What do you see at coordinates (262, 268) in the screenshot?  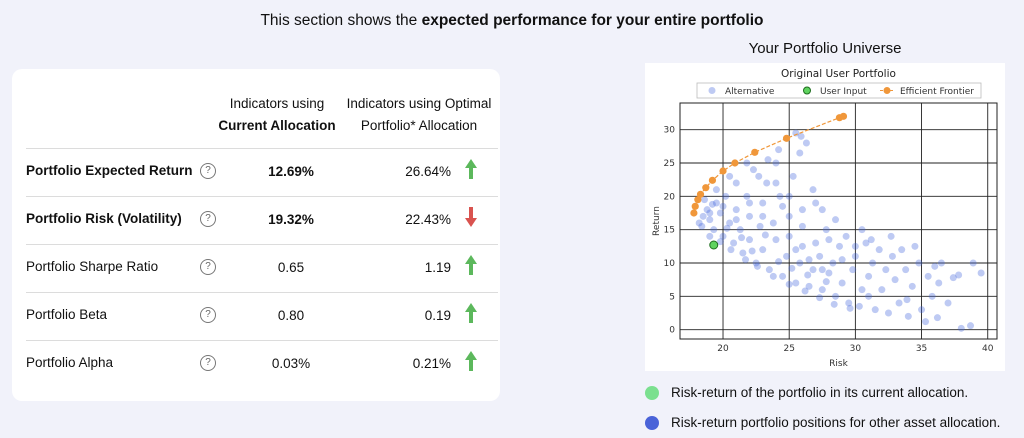 I see `table-row: Portfolio Sharpe Ratio ? 0.65 1.19` at bounding box center [262, 268].